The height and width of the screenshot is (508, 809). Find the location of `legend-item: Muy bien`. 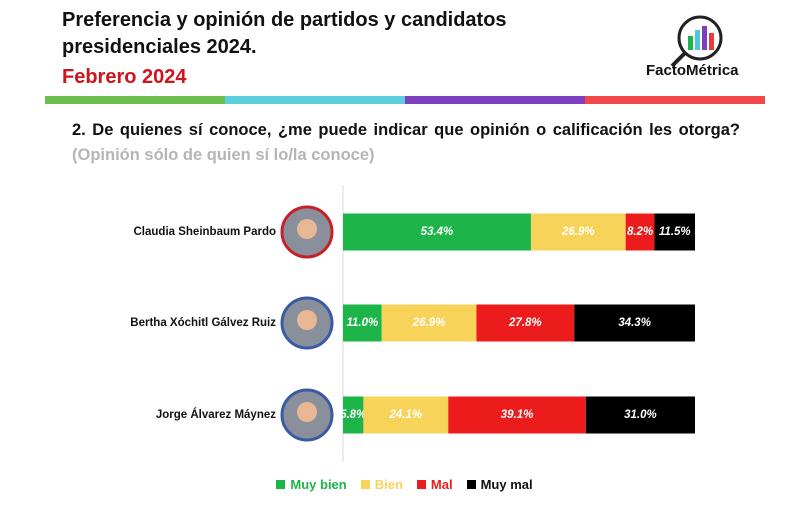

legend-item: Muy bien is located at coordinates (311, 484).